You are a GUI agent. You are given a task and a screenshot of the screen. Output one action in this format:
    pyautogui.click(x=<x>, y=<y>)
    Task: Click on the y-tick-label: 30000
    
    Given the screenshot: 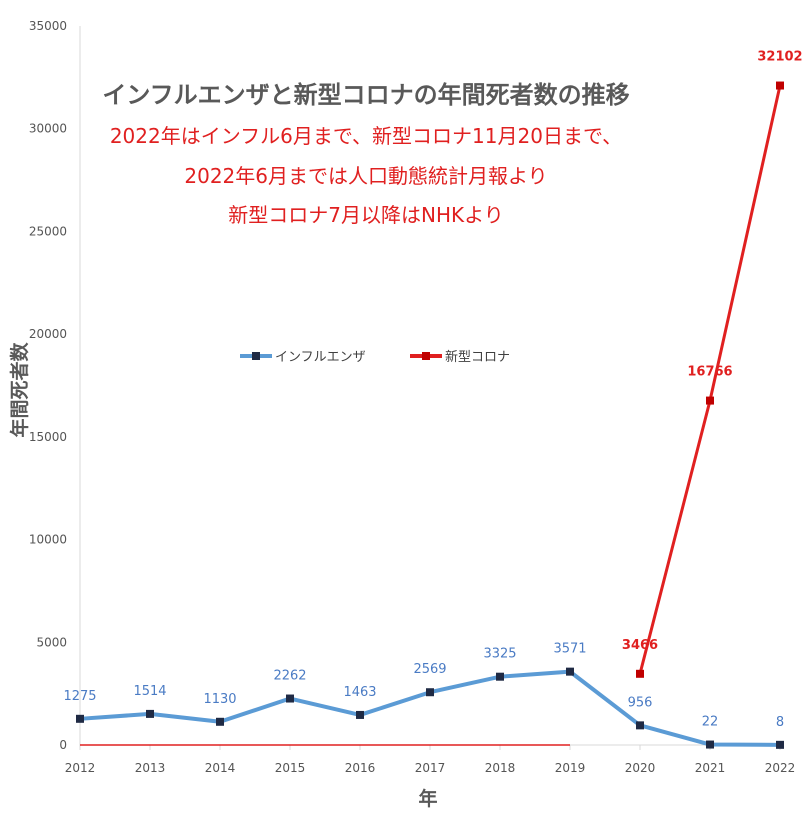 What is the action you would take?
    pyautogui.click(x=48, y=129)
    